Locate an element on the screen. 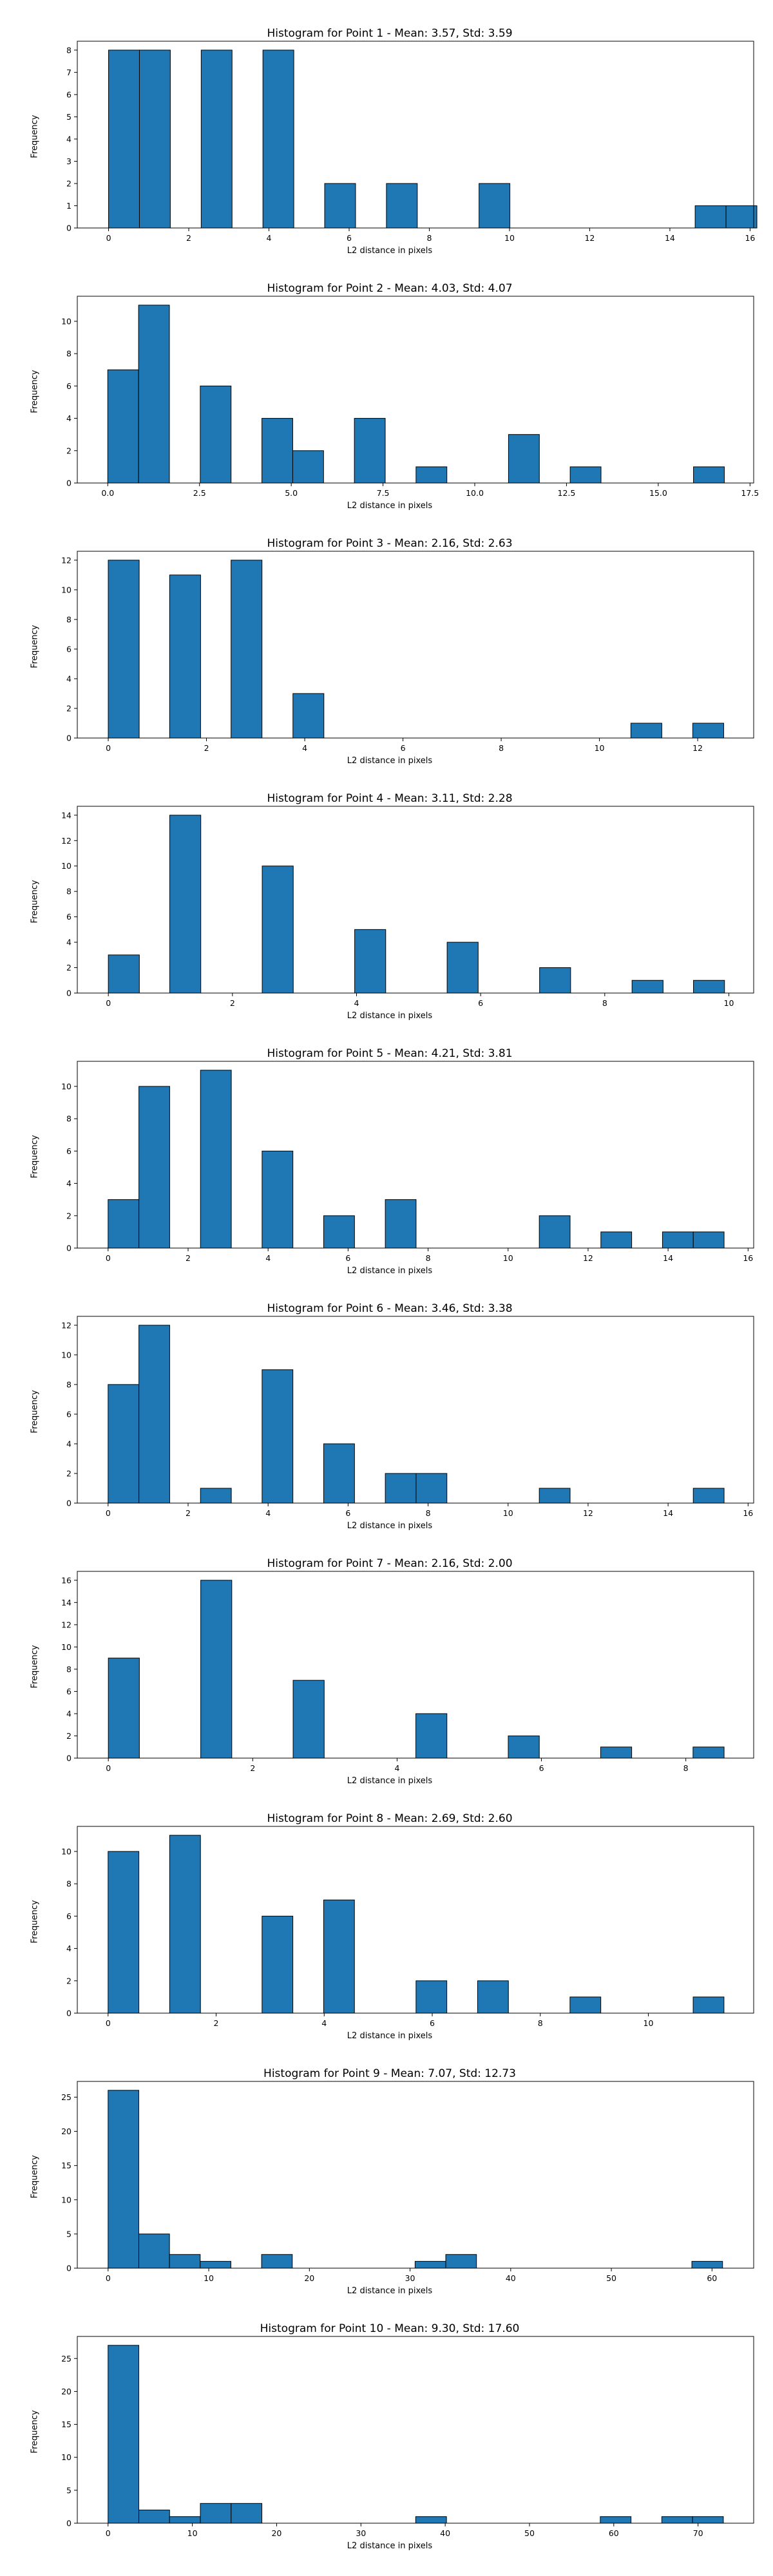 Image resolution: width=773 pixels, height=2576 pixels. x-tick-label: 7.5 is located at coordinates (383, 493).